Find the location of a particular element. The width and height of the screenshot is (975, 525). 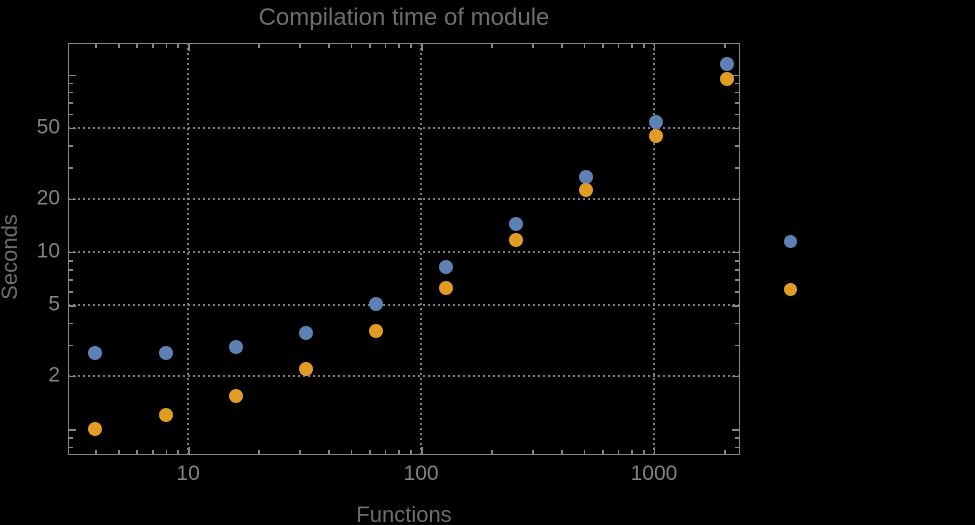

y-axis-label: Seconds is located at coordinates (11, 257).